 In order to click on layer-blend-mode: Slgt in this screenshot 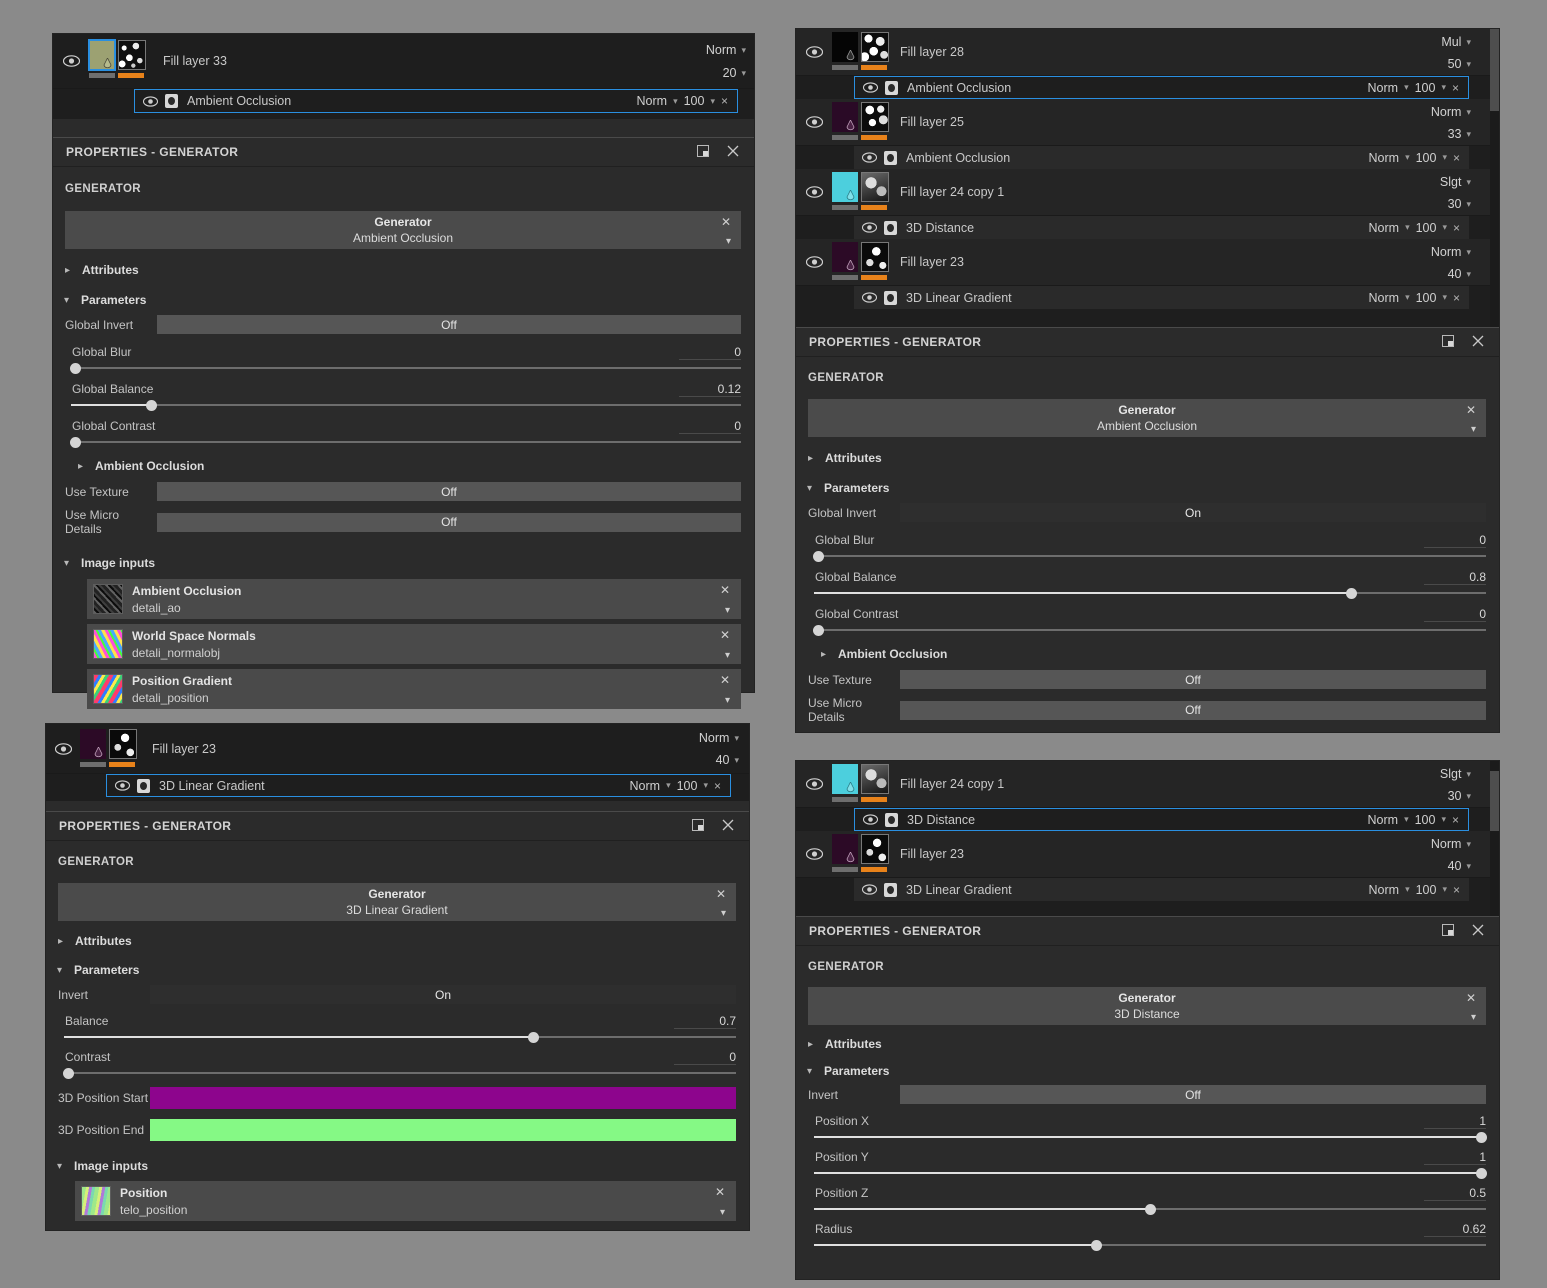, I will do `click(1450, 774)`.